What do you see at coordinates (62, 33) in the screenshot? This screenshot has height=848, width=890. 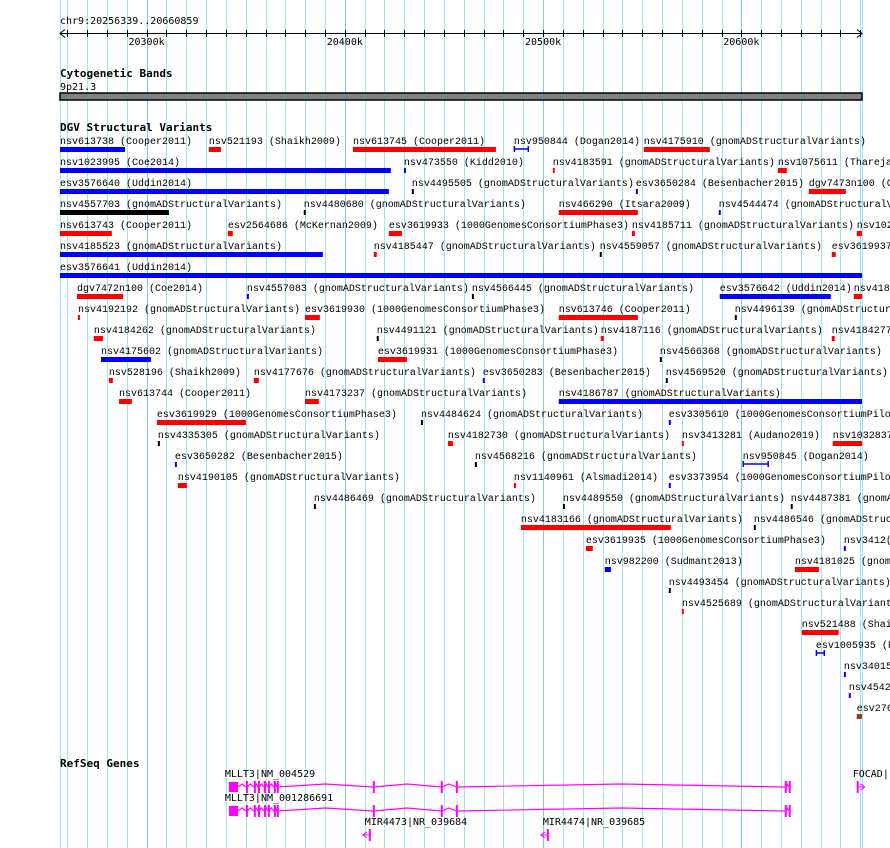 I see `ruler-left-arrow-icon` at bounding box center [62, 33].